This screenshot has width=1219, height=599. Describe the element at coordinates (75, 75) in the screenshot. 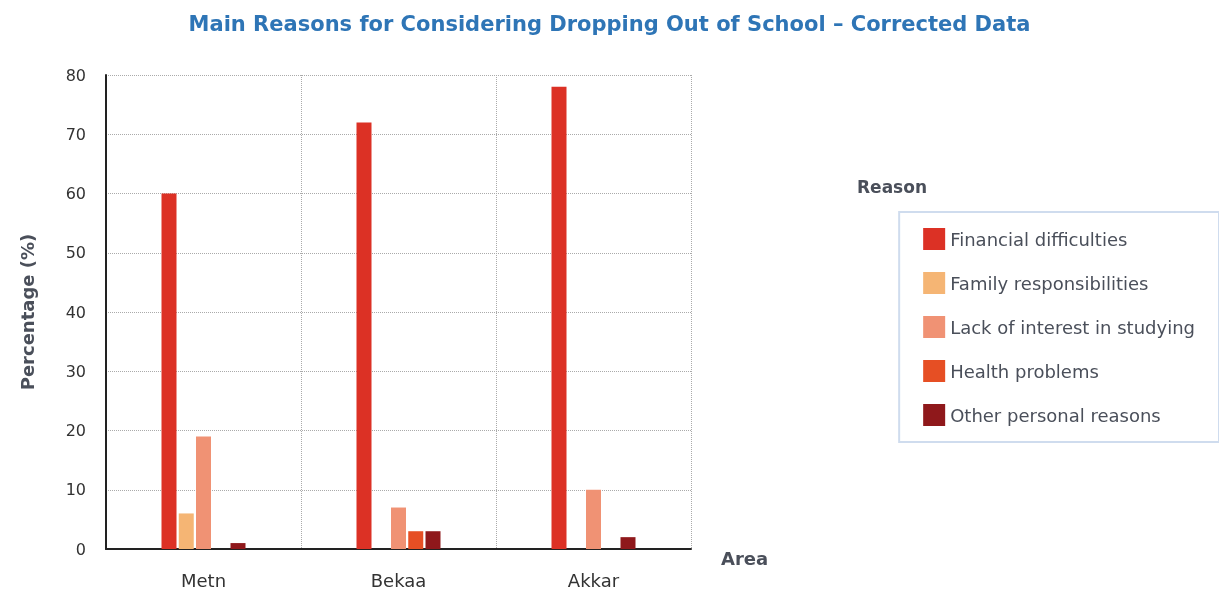

I see `y-tick-label: 80` at that location.